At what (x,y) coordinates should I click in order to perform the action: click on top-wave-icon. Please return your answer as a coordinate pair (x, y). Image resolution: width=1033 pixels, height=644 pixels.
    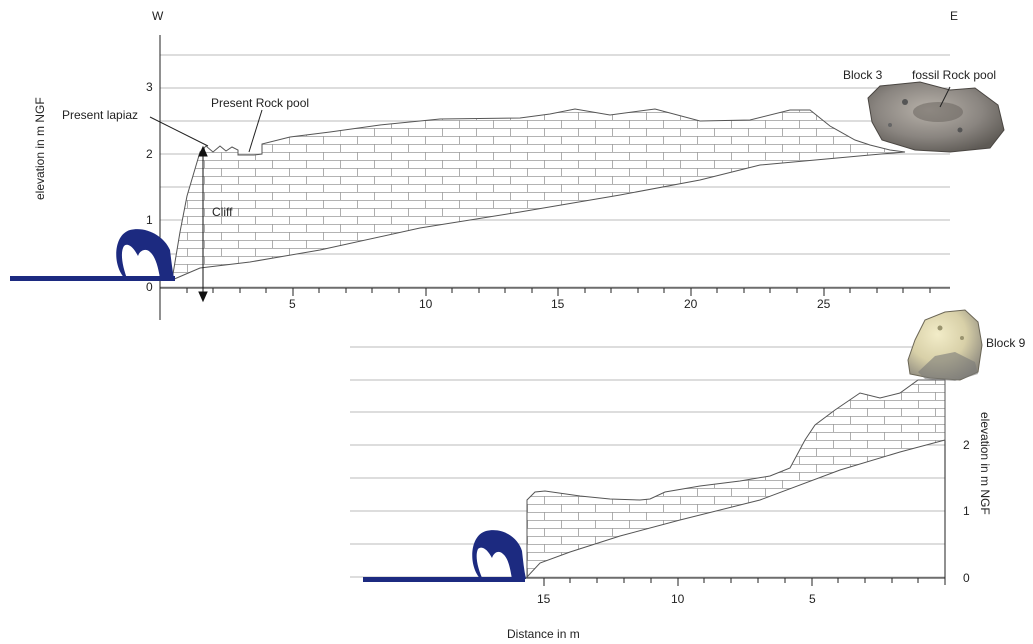
    Looking at the image, I should click on (92, 255).